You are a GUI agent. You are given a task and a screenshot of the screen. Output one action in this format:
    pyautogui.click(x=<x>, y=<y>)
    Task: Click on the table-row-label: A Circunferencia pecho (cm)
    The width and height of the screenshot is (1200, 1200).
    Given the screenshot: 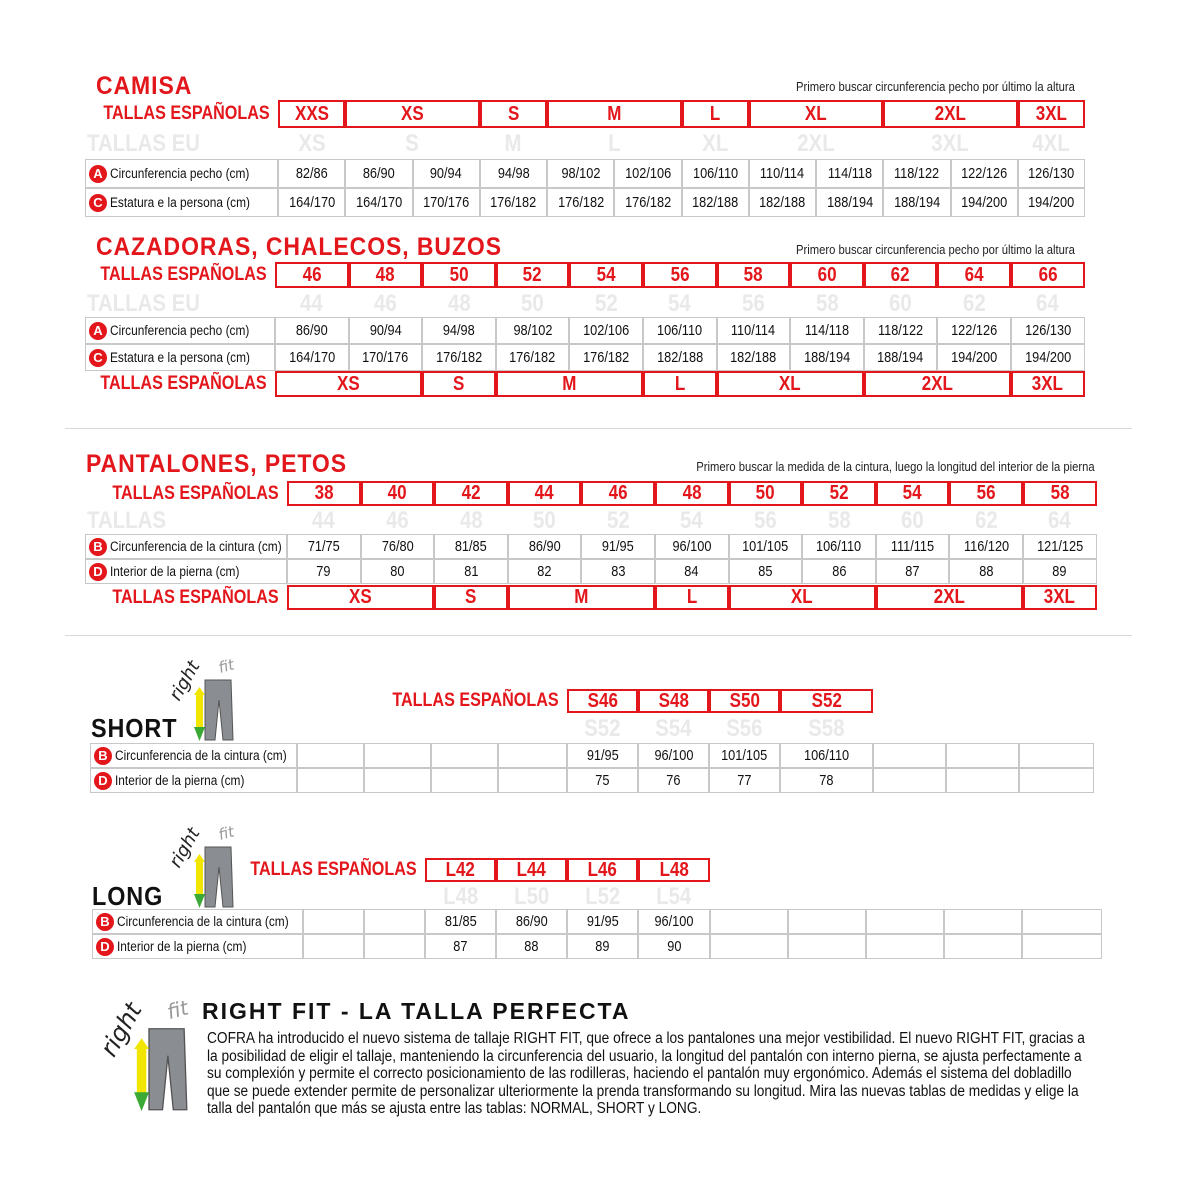 What is the action you would take?
    pyautogui.click(x=180, y=330)
    